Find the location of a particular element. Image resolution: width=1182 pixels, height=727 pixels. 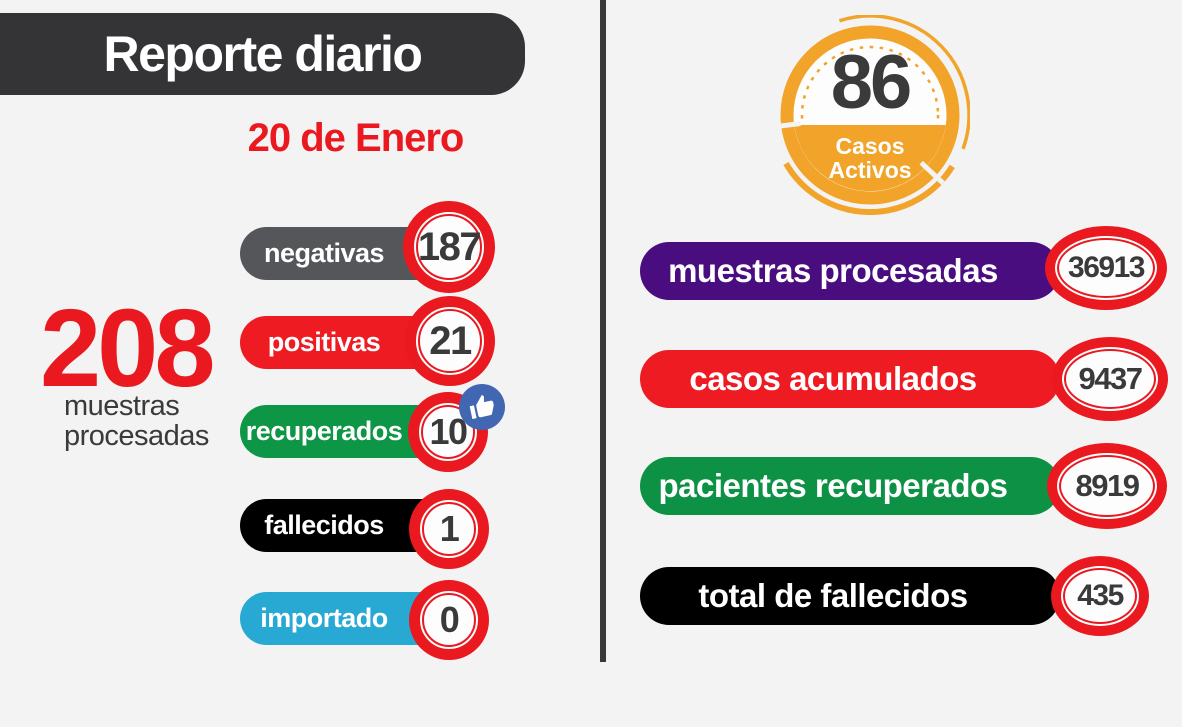

badge-fallecidos-value: 1 is located at coordinates (449, 528).